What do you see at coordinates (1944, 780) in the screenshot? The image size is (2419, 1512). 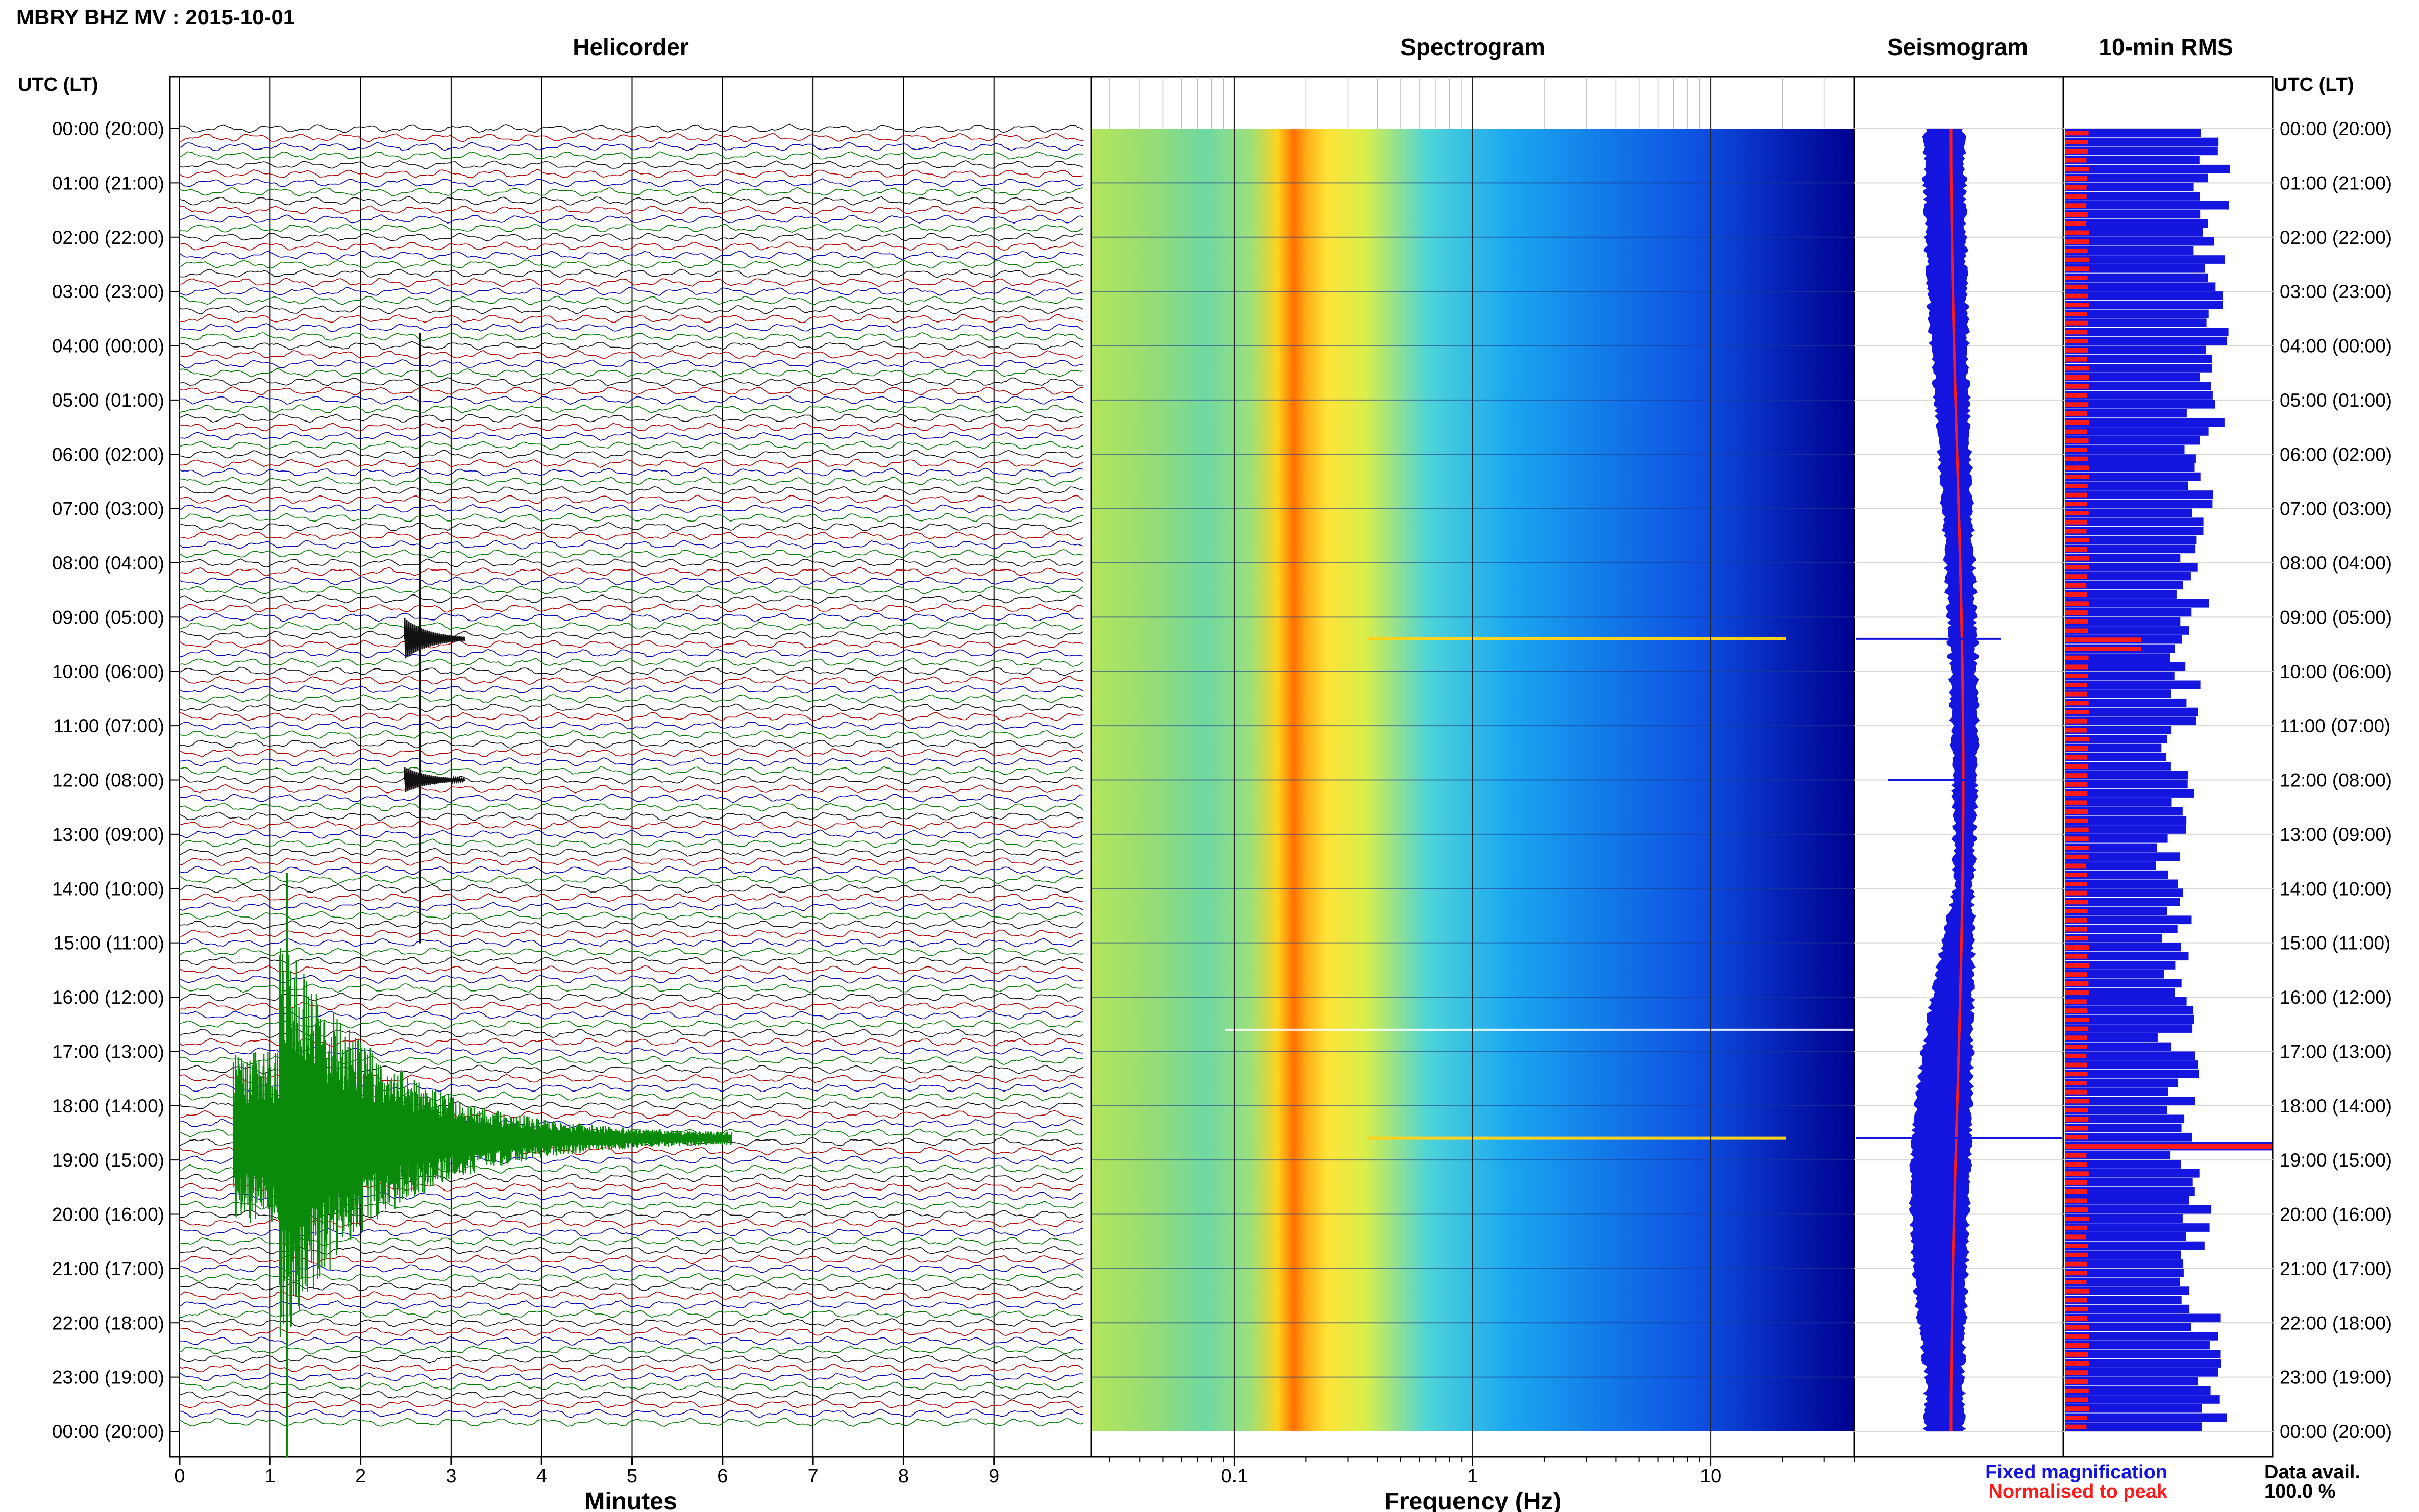 I see `seismogram-envelope` at bounding box center [1944, 780].